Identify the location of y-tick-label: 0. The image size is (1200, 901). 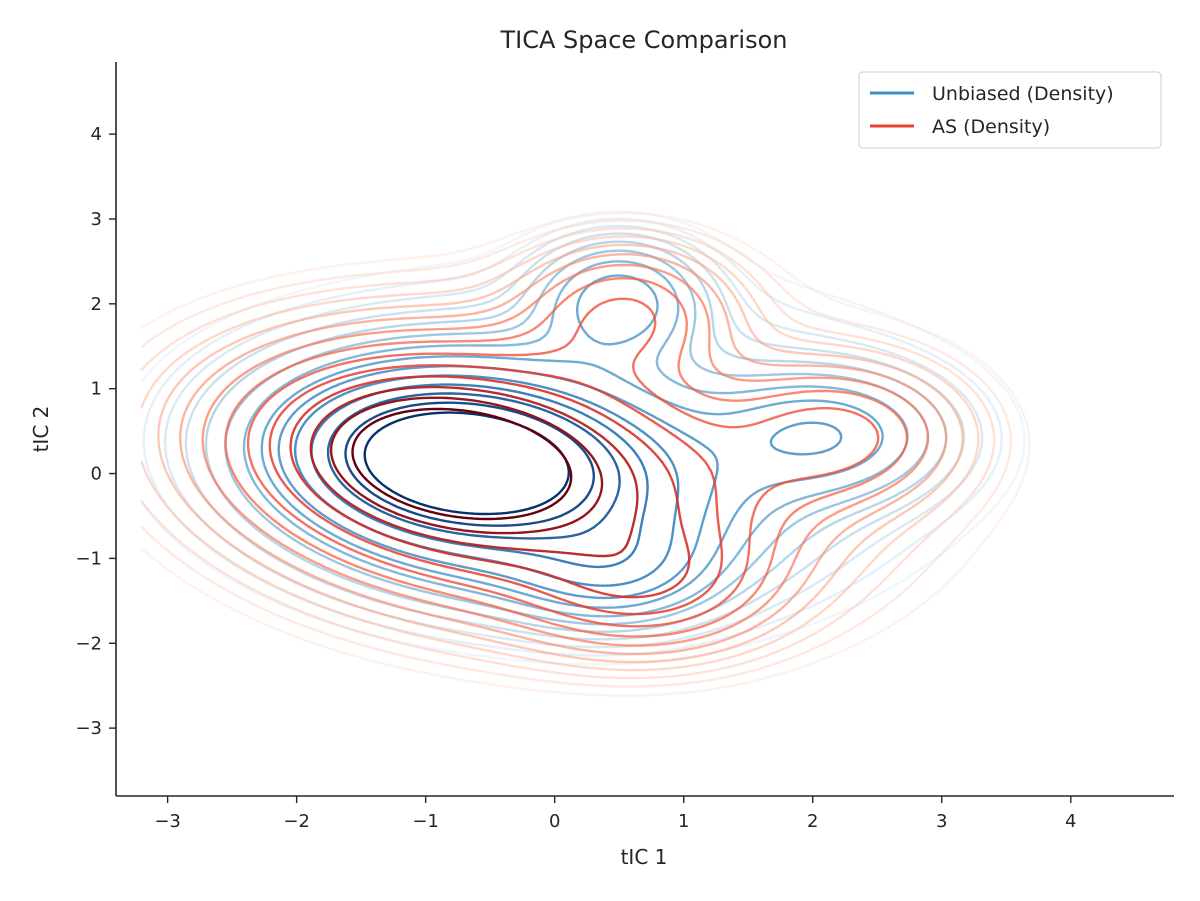
(96, 474).